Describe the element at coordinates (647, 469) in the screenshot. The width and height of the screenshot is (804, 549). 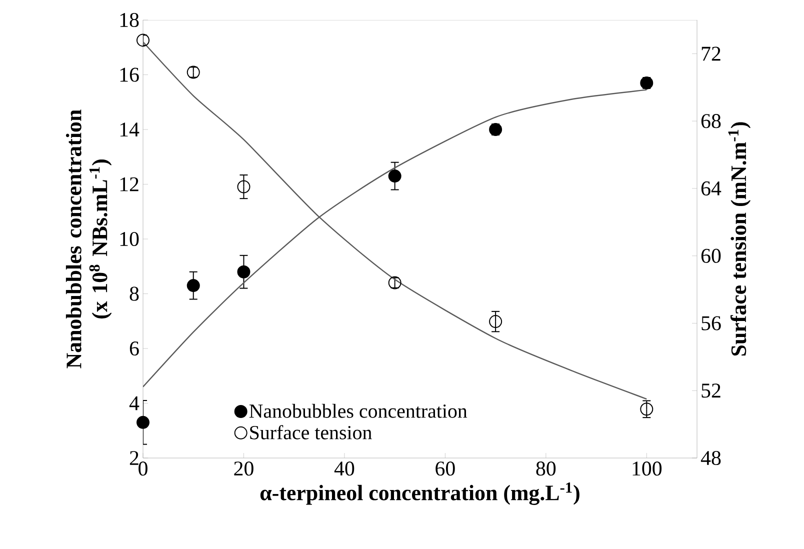
I see `x-tick-label: 100` at that location.